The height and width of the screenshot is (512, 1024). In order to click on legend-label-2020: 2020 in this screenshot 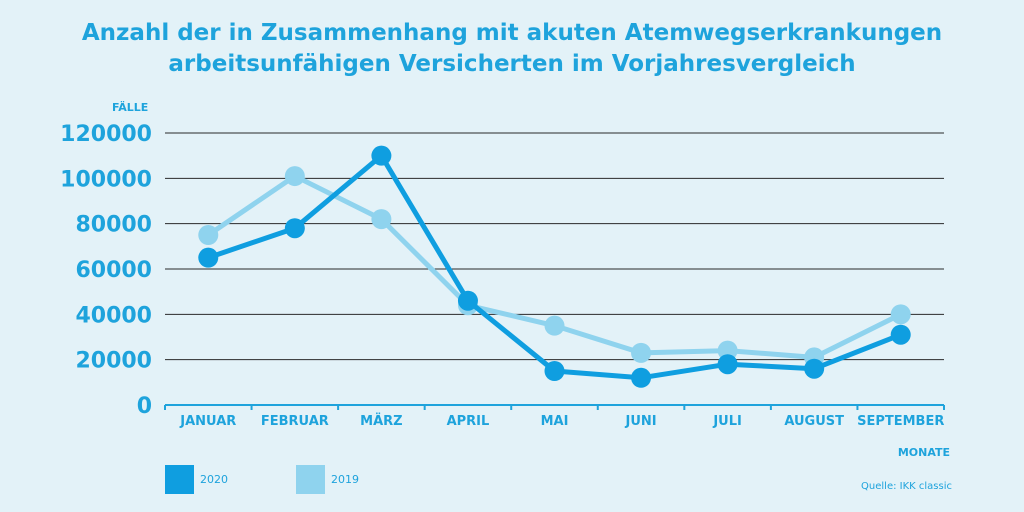, I will do `click(214, 479)`.